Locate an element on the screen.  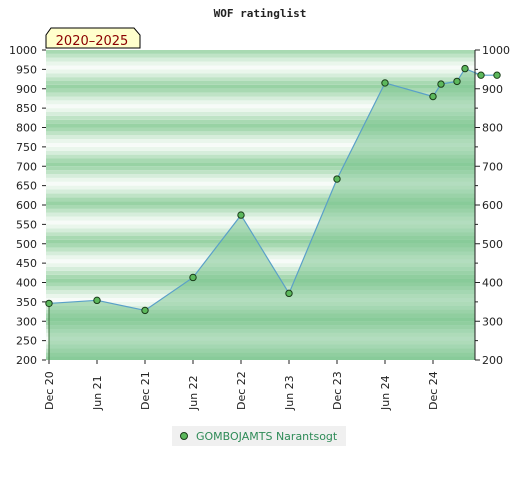
y-left-tick-label: 1000 is located at coordinates (23, 50).